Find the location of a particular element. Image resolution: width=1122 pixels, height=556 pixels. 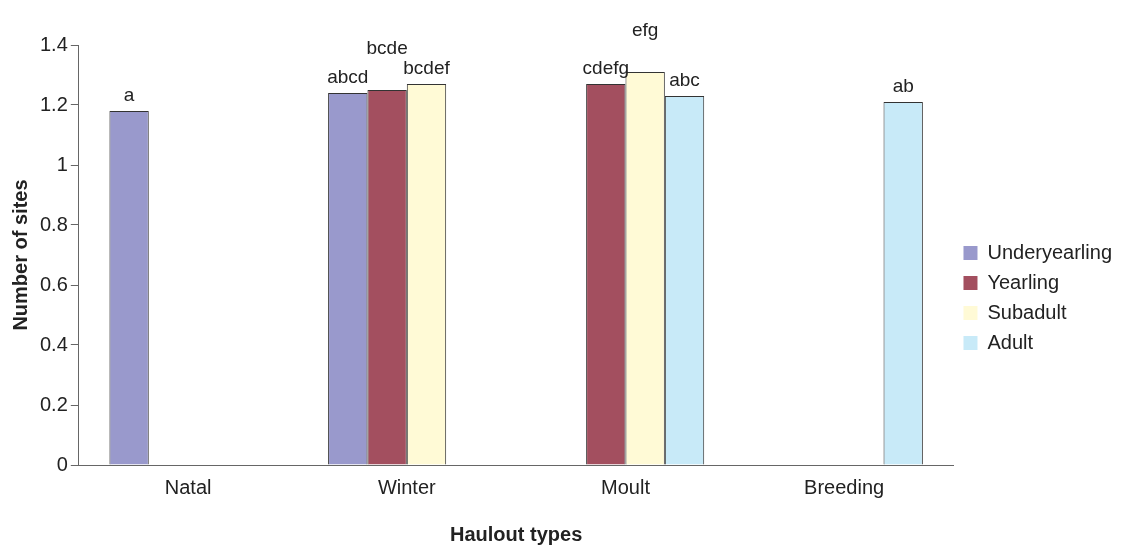

y-axis-title: Number of sites is located at coordinates (19, 255).